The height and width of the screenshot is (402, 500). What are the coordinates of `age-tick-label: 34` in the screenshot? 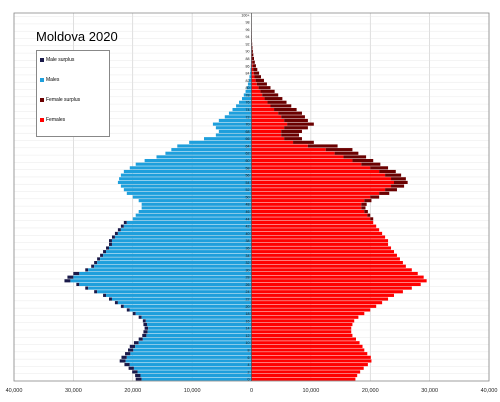 It's located at (248, 256).